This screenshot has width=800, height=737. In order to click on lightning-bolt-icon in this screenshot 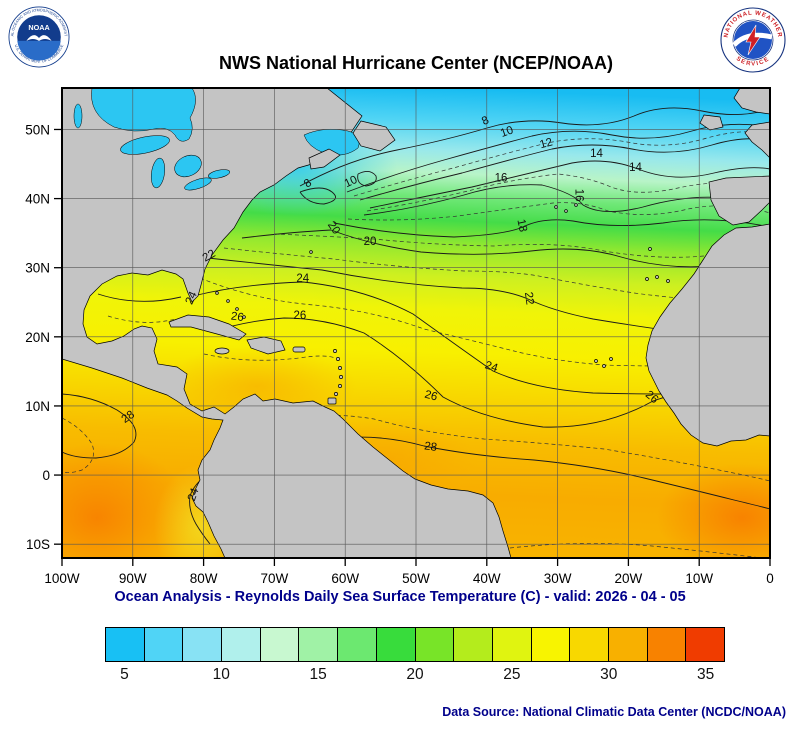, I will do `click(753, 40)`.